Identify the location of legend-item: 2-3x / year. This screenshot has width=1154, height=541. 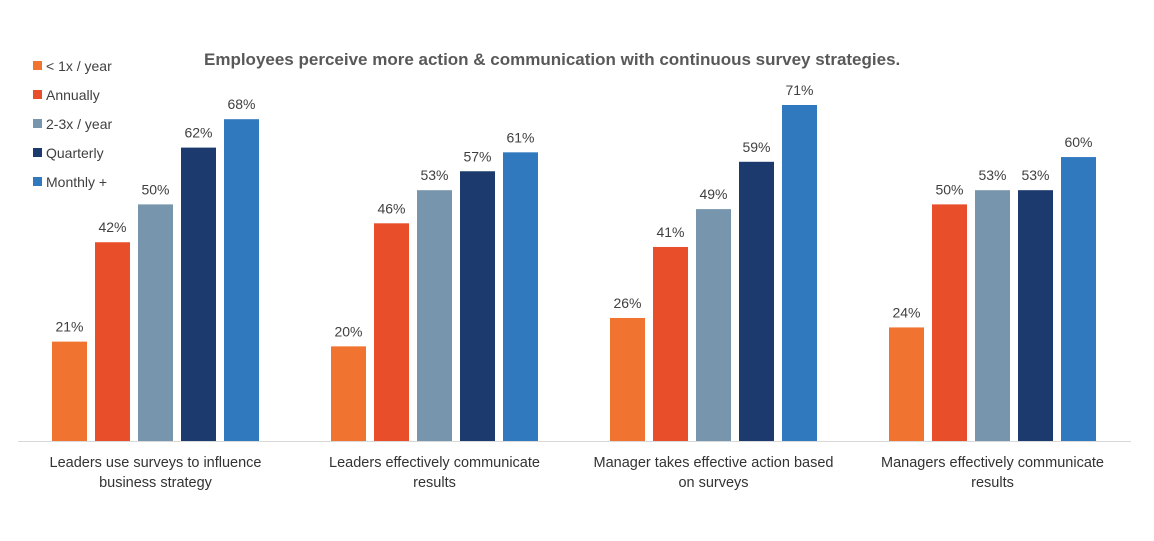
(72, 123).